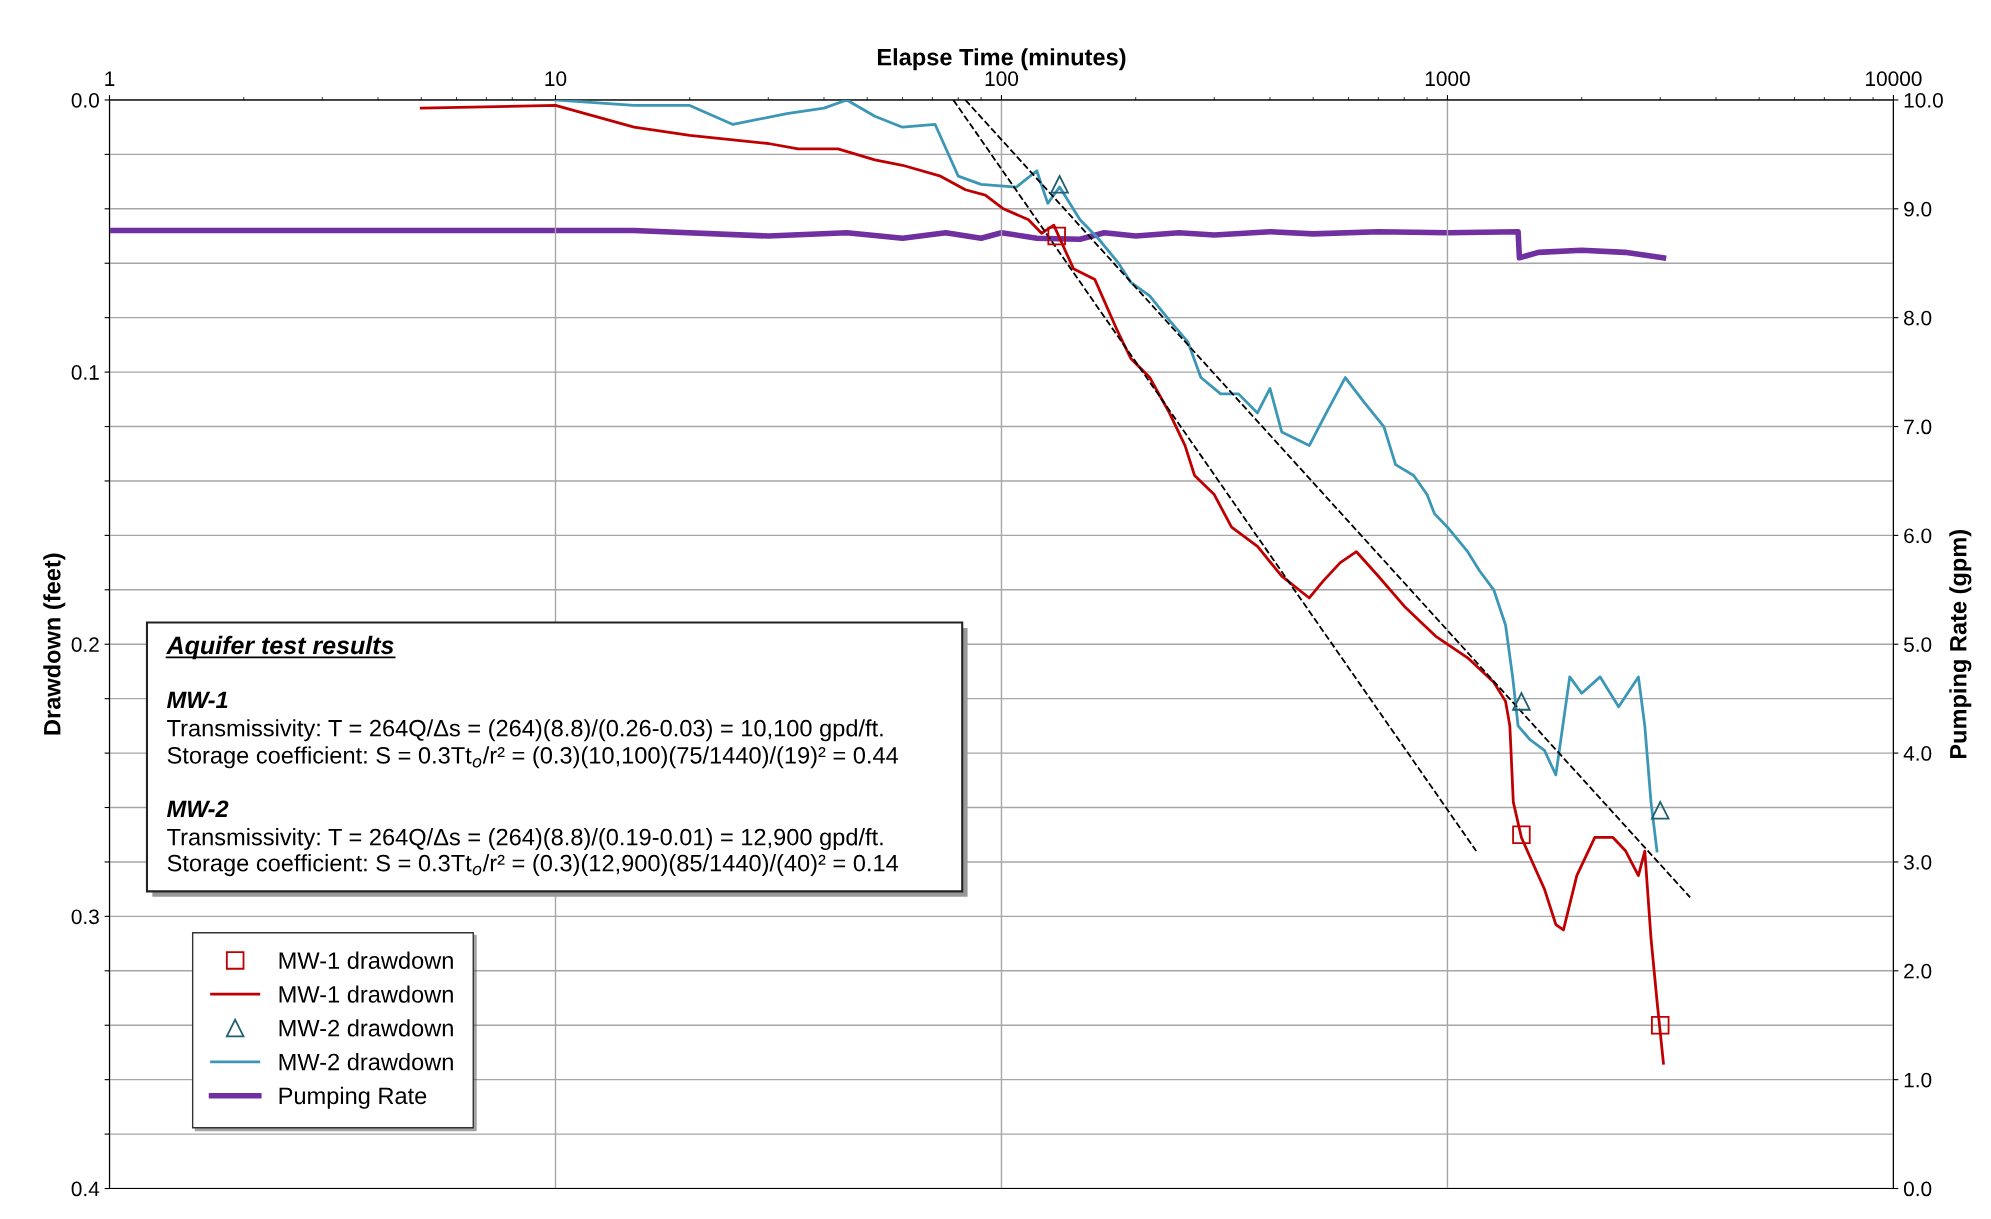 This screenshot has height=1219, width=1991. Describe the element at coordinates (1918, 318) in the screenshot. I see `y2-tick-label: 8.0` at that location.